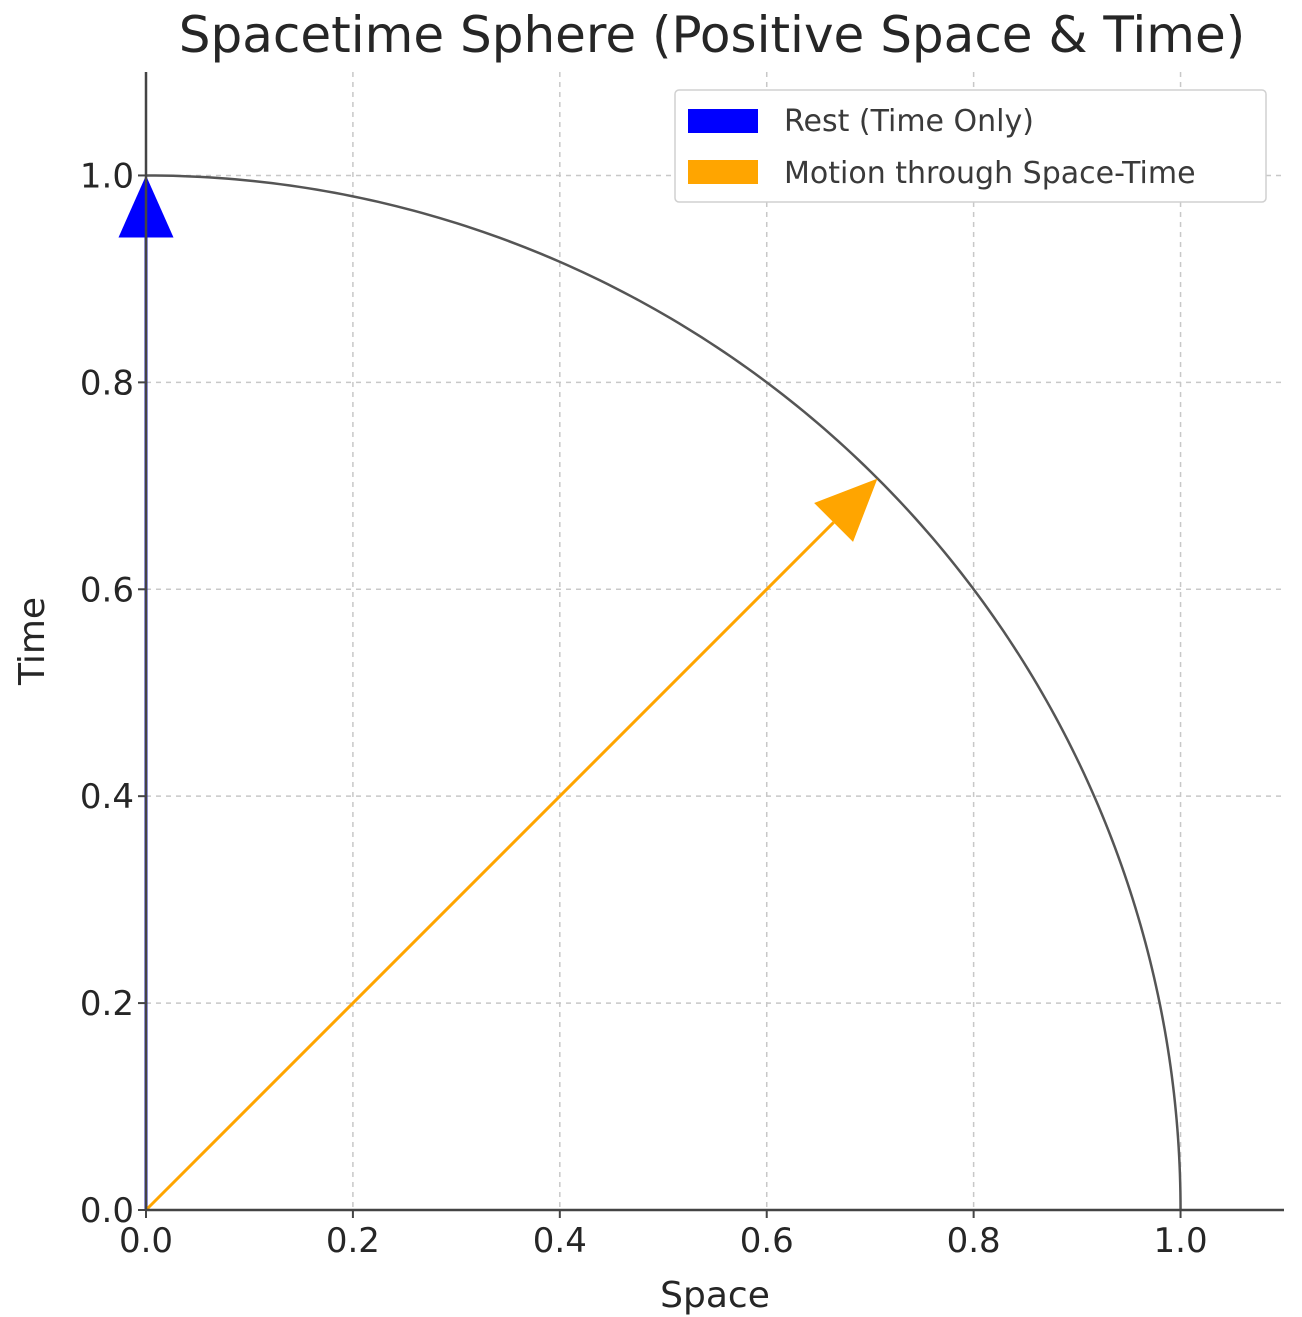  I want to click on legend-swatch-motion, so click(723, 172).